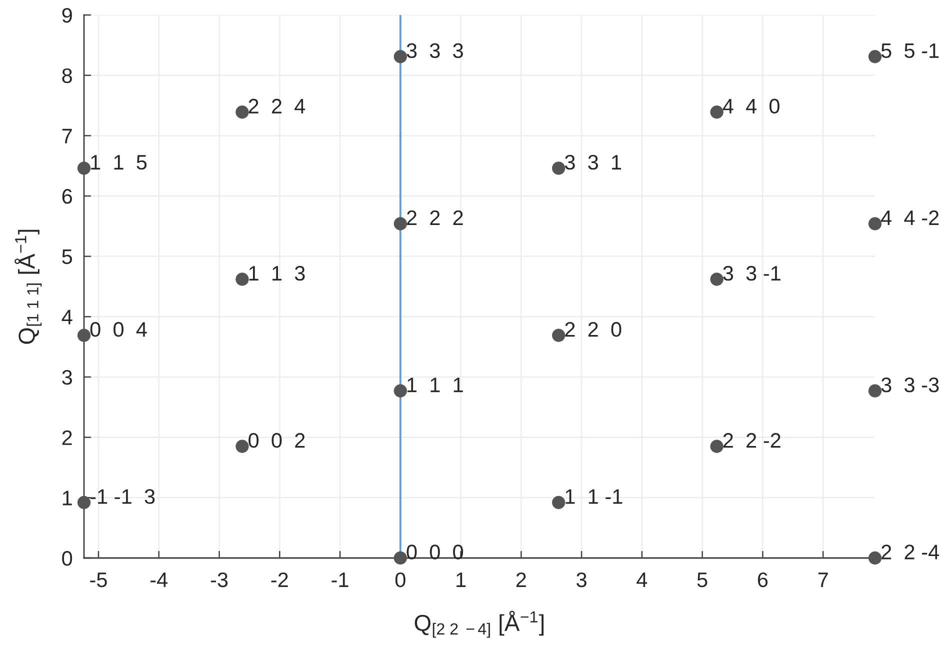  I want to click on y-tick-label: 4, so click(67, 317).